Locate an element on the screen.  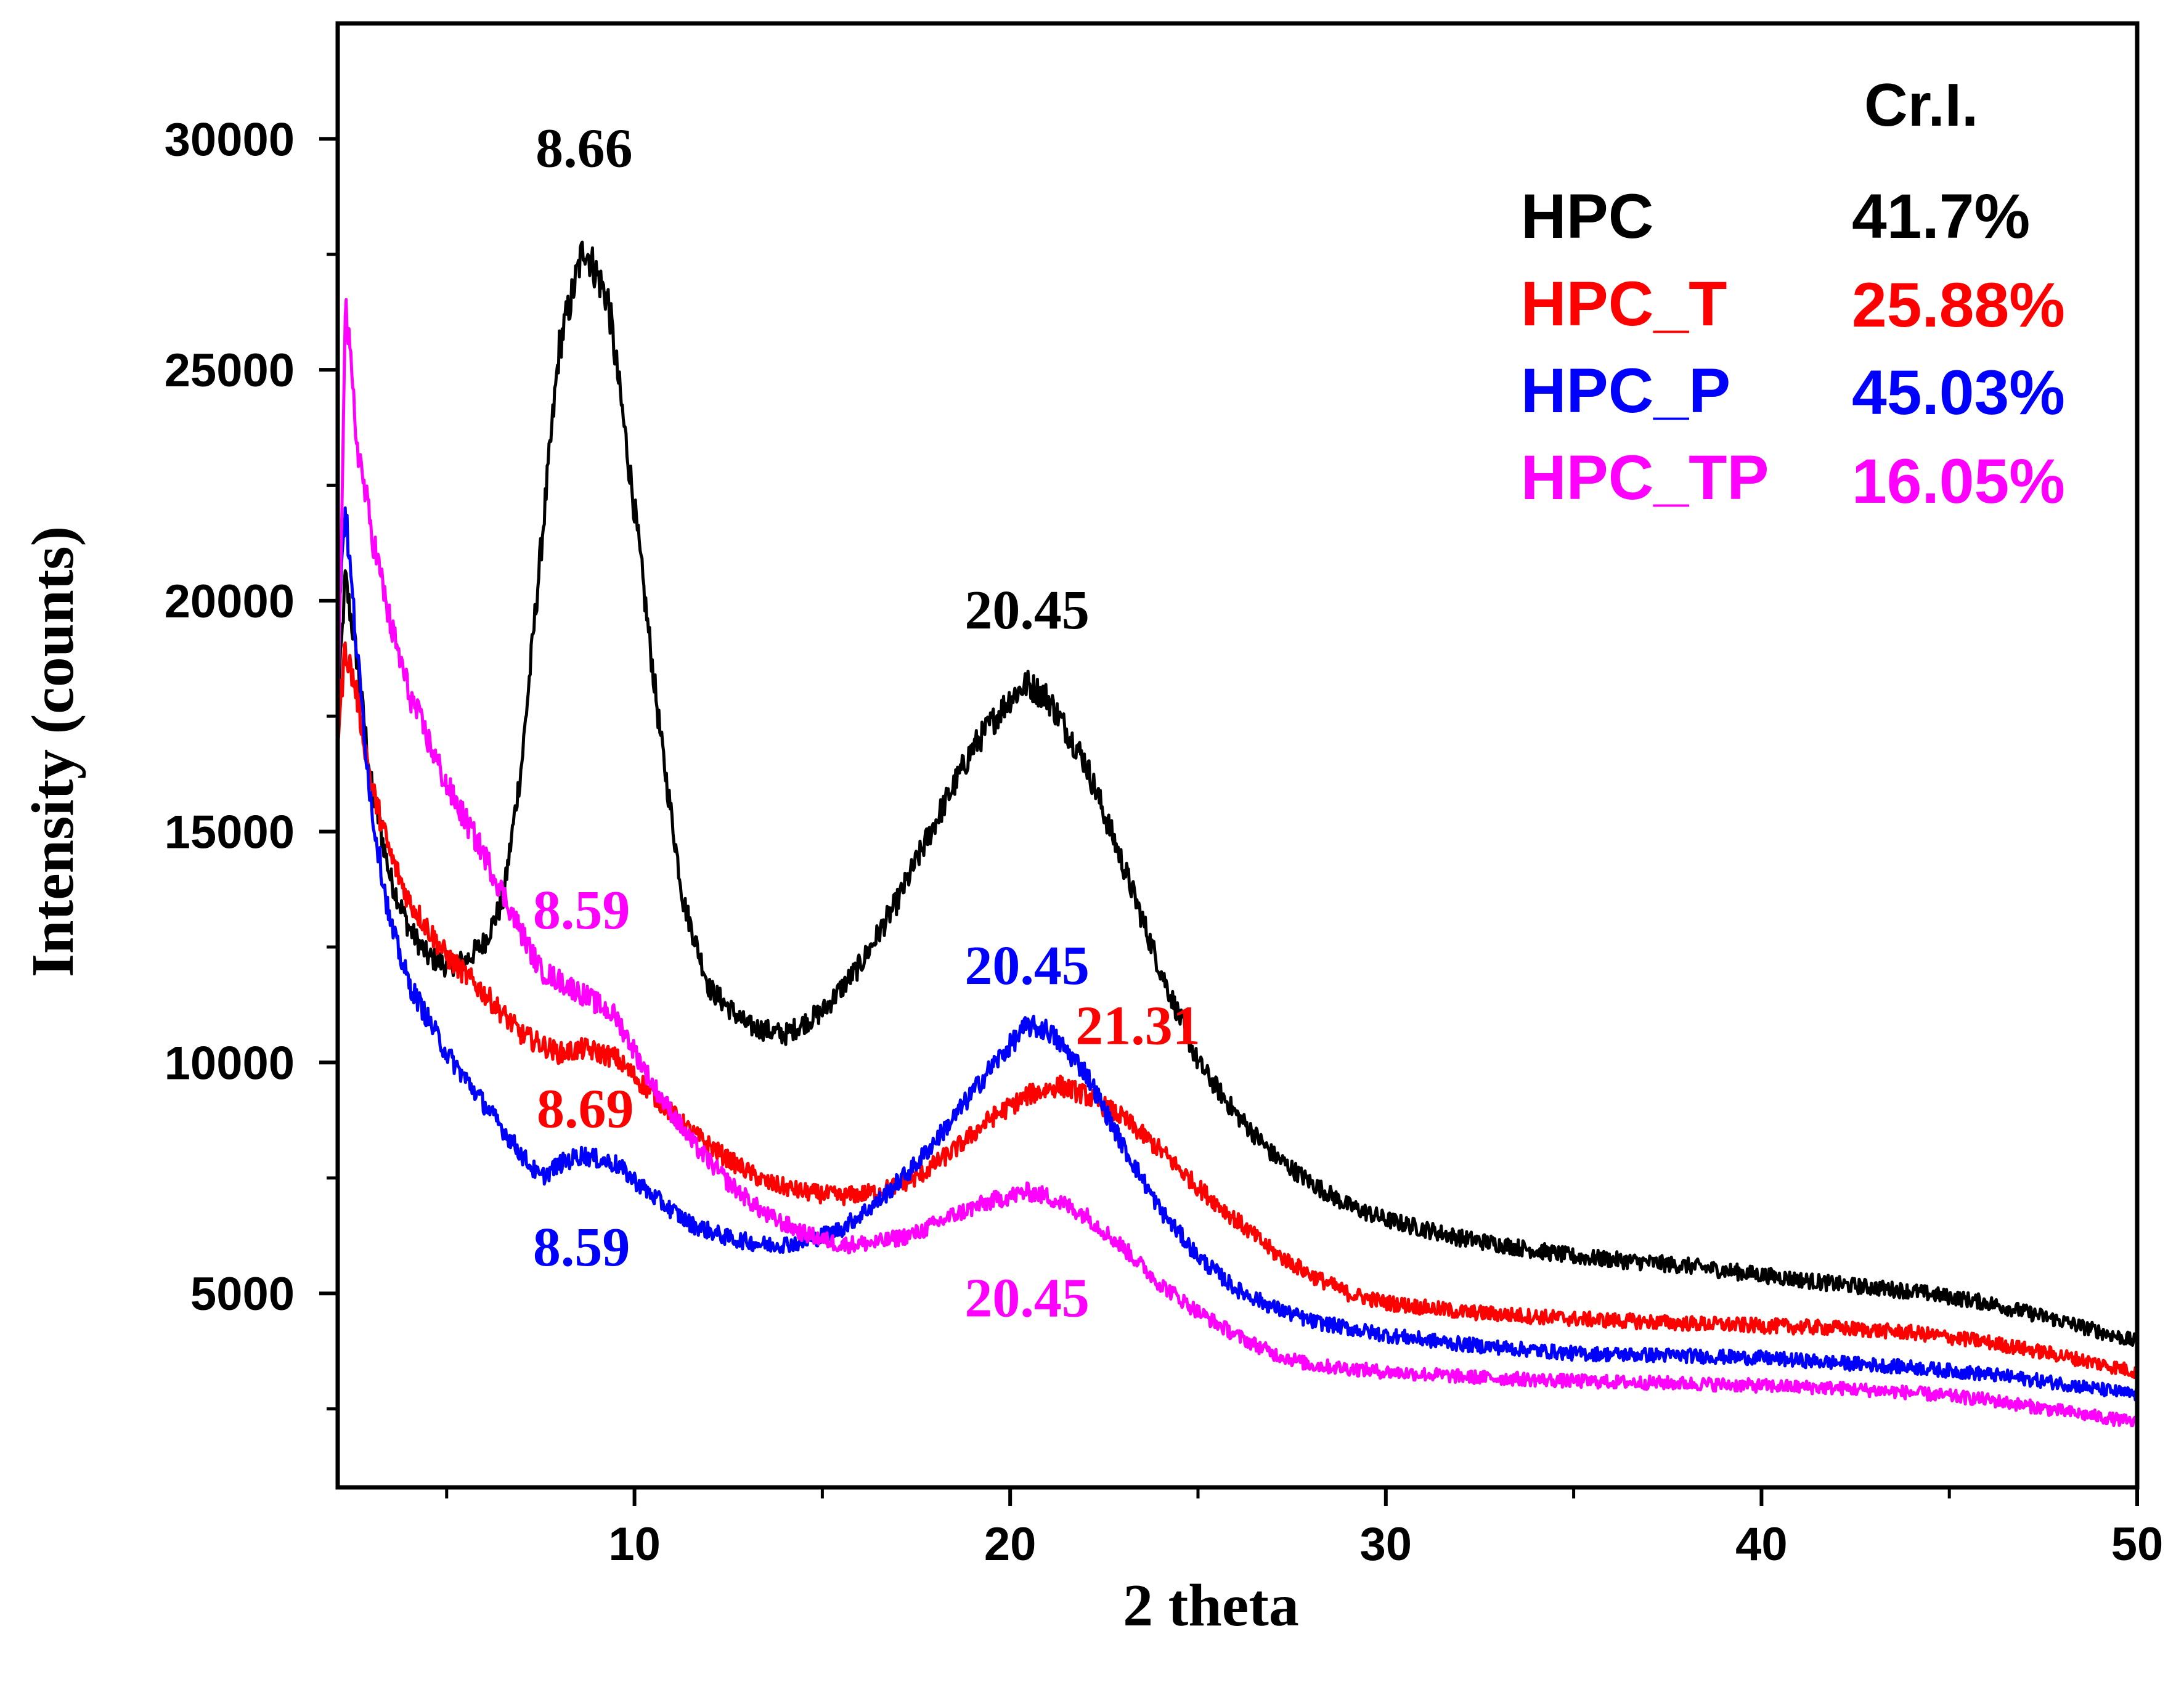
y-tick-label: 20000 is located at coordinates (230, 601).